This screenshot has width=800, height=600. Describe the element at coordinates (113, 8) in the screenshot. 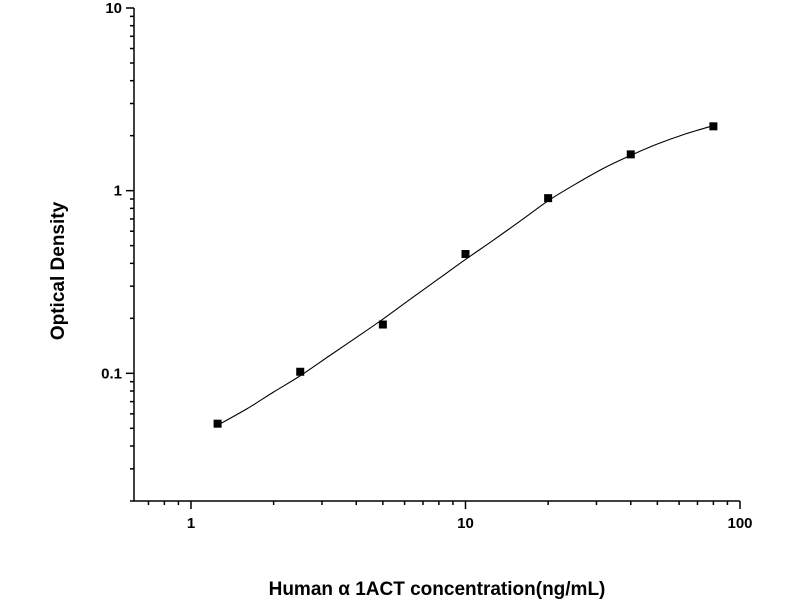

I see `y-tick-label: 10` at that location.